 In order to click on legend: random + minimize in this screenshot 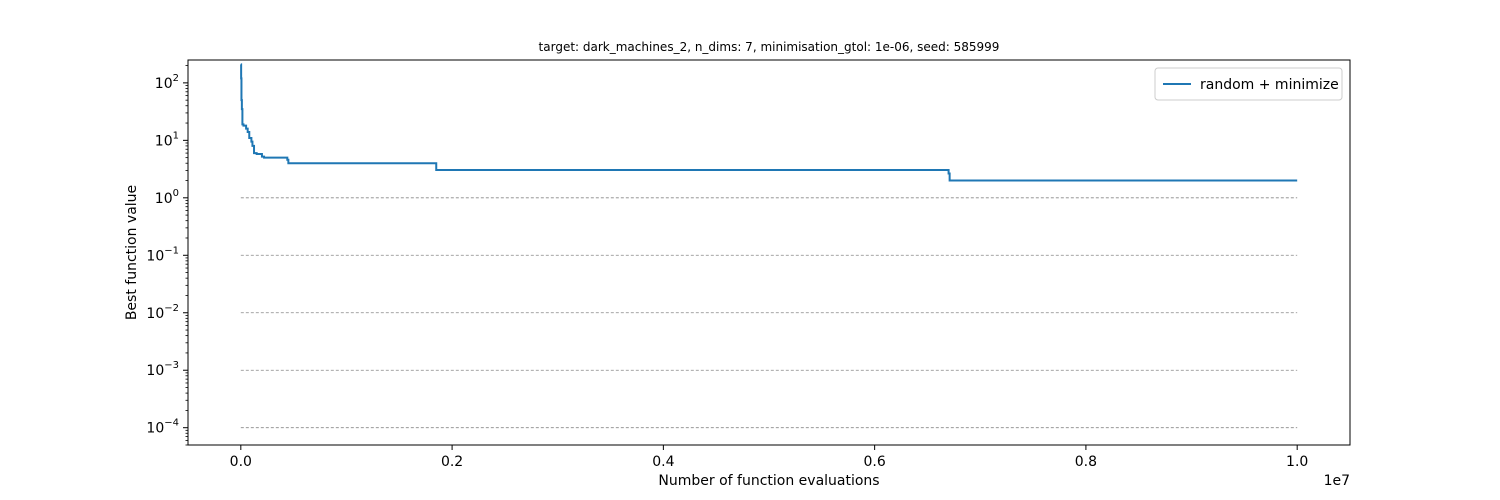, I will do `click(1248, 84)`.